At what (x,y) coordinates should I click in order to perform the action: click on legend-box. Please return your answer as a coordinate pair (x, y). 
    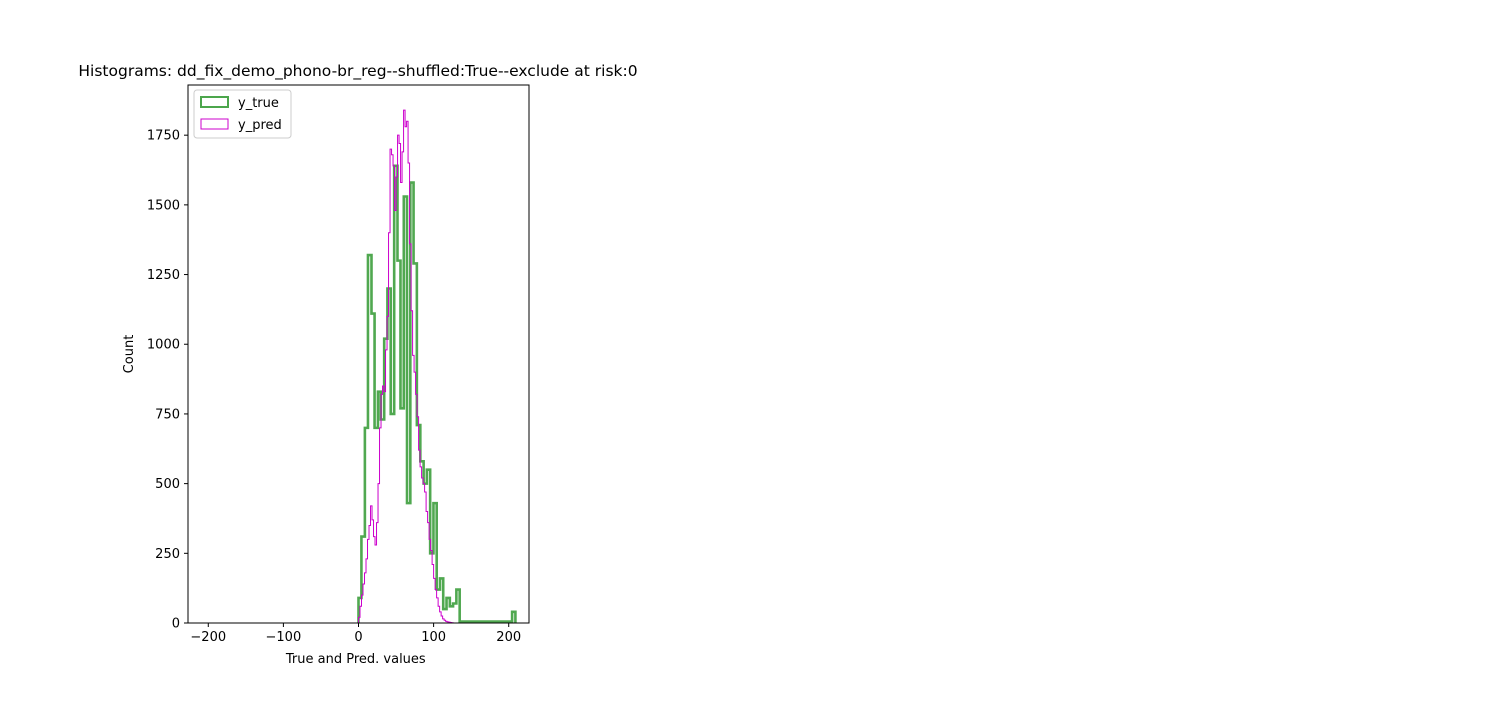
    Looking at the image, I should click on (242, 114).